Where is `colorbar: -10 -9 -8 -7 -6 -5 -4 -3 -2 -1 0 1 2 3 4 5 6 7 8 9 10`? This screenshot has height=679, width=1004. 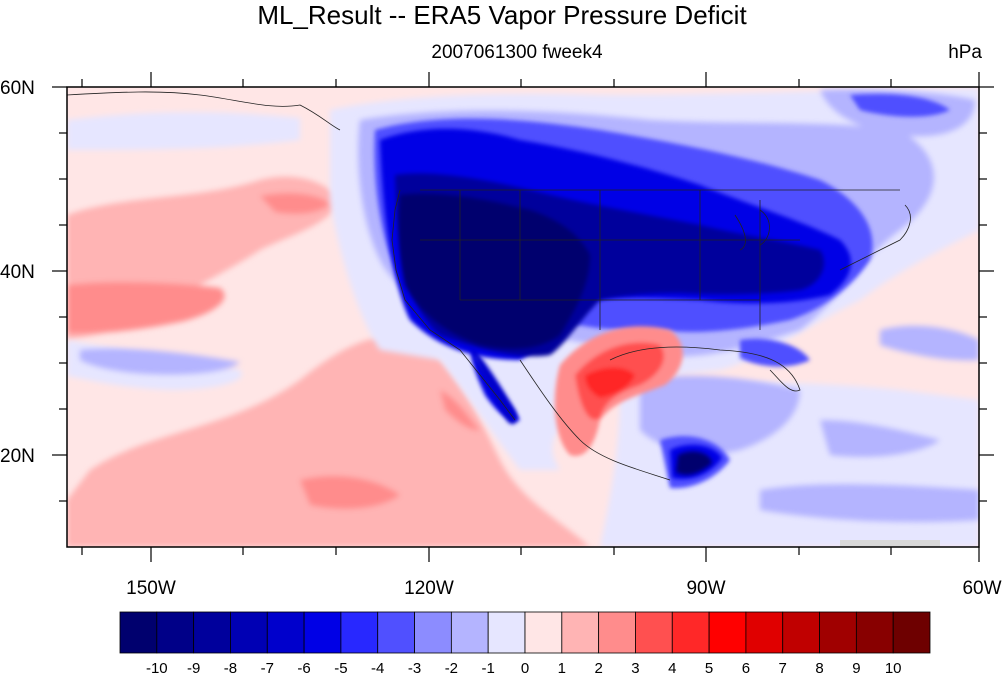
colorbar: -10 -9 -8 -7 -6 -5 -4 -3 -2 -1 0 1 2 3 4 5 6 7 8 9 10 is located at coordinates (525, 644).